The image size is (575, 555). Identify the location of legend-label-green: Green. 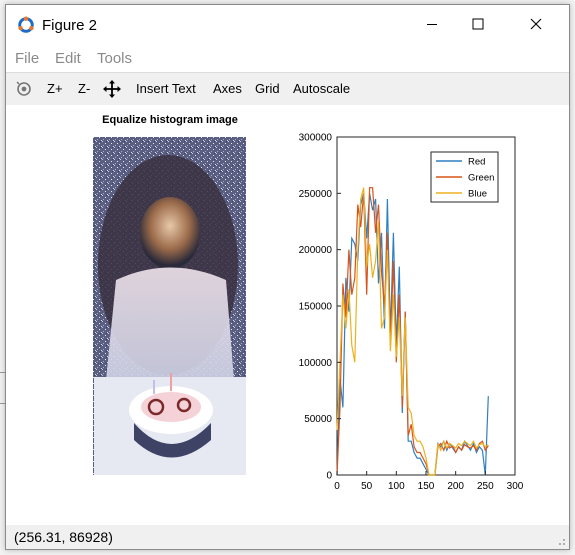
(481, 178).